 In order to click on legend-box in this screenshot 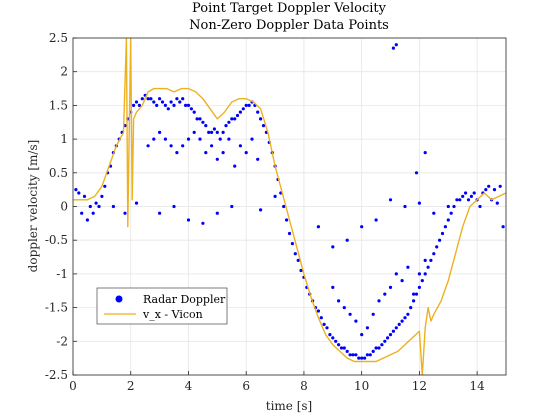, I will do `click(162, 306)`.